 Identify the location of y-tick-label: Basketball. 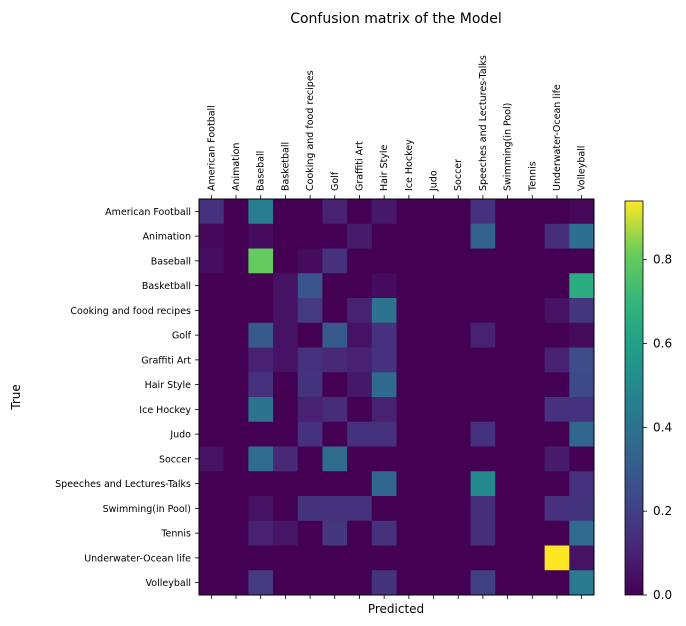
(166, 286).